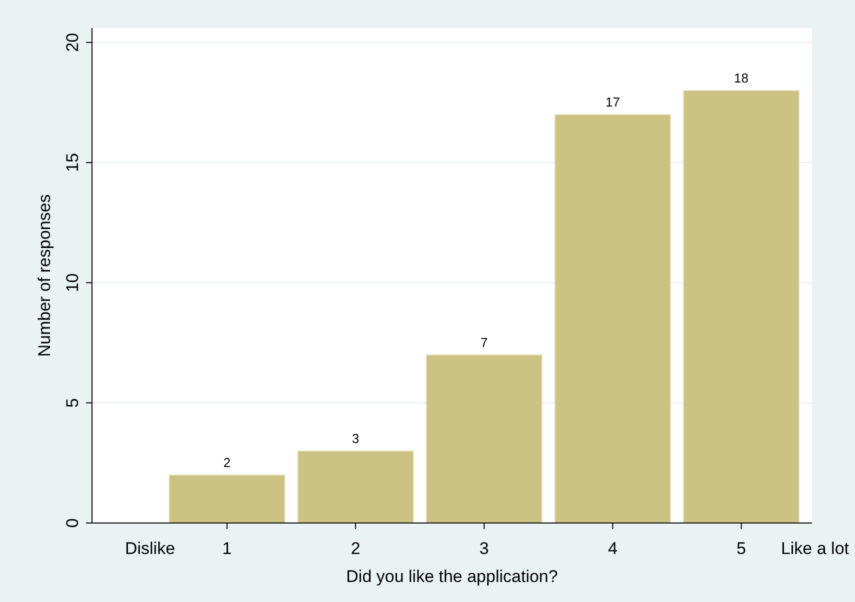 The width and height of the screenshot is (855, 602). What do you see at coordinates (484, 548) in the screenshot?
I see `x-tick-label: 3` at bounding box center [484, 548].